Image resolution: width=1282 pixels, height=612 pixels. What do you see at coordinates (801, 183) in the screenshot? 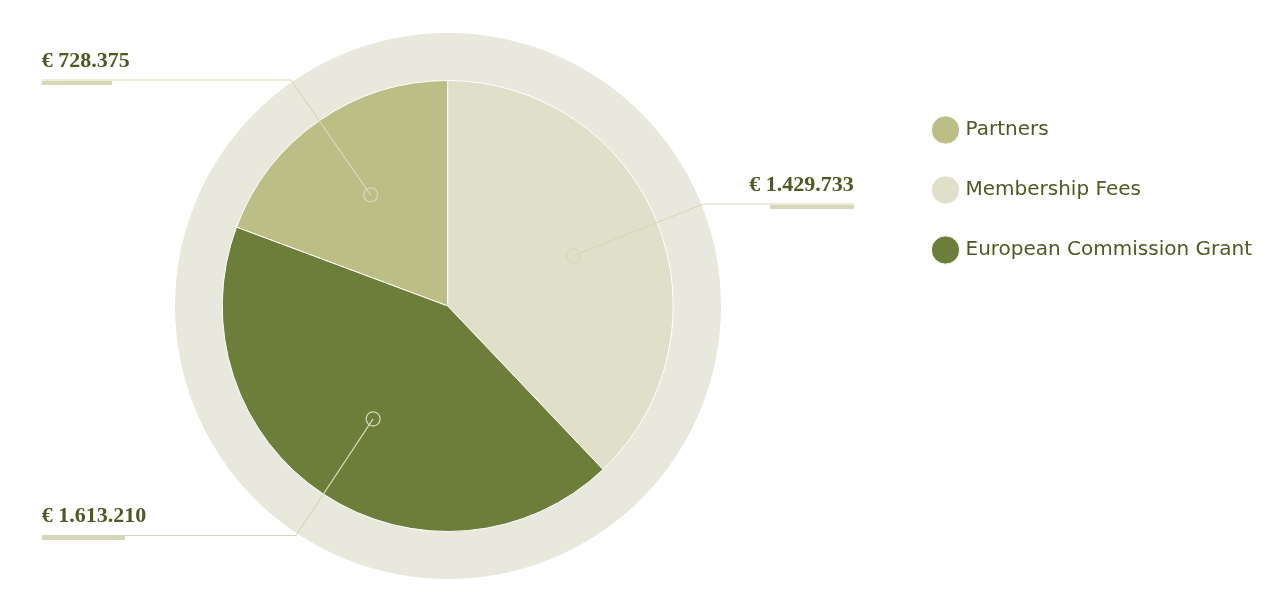
I see `data-label: € 1.429.733` at bounding box center [801, 183].